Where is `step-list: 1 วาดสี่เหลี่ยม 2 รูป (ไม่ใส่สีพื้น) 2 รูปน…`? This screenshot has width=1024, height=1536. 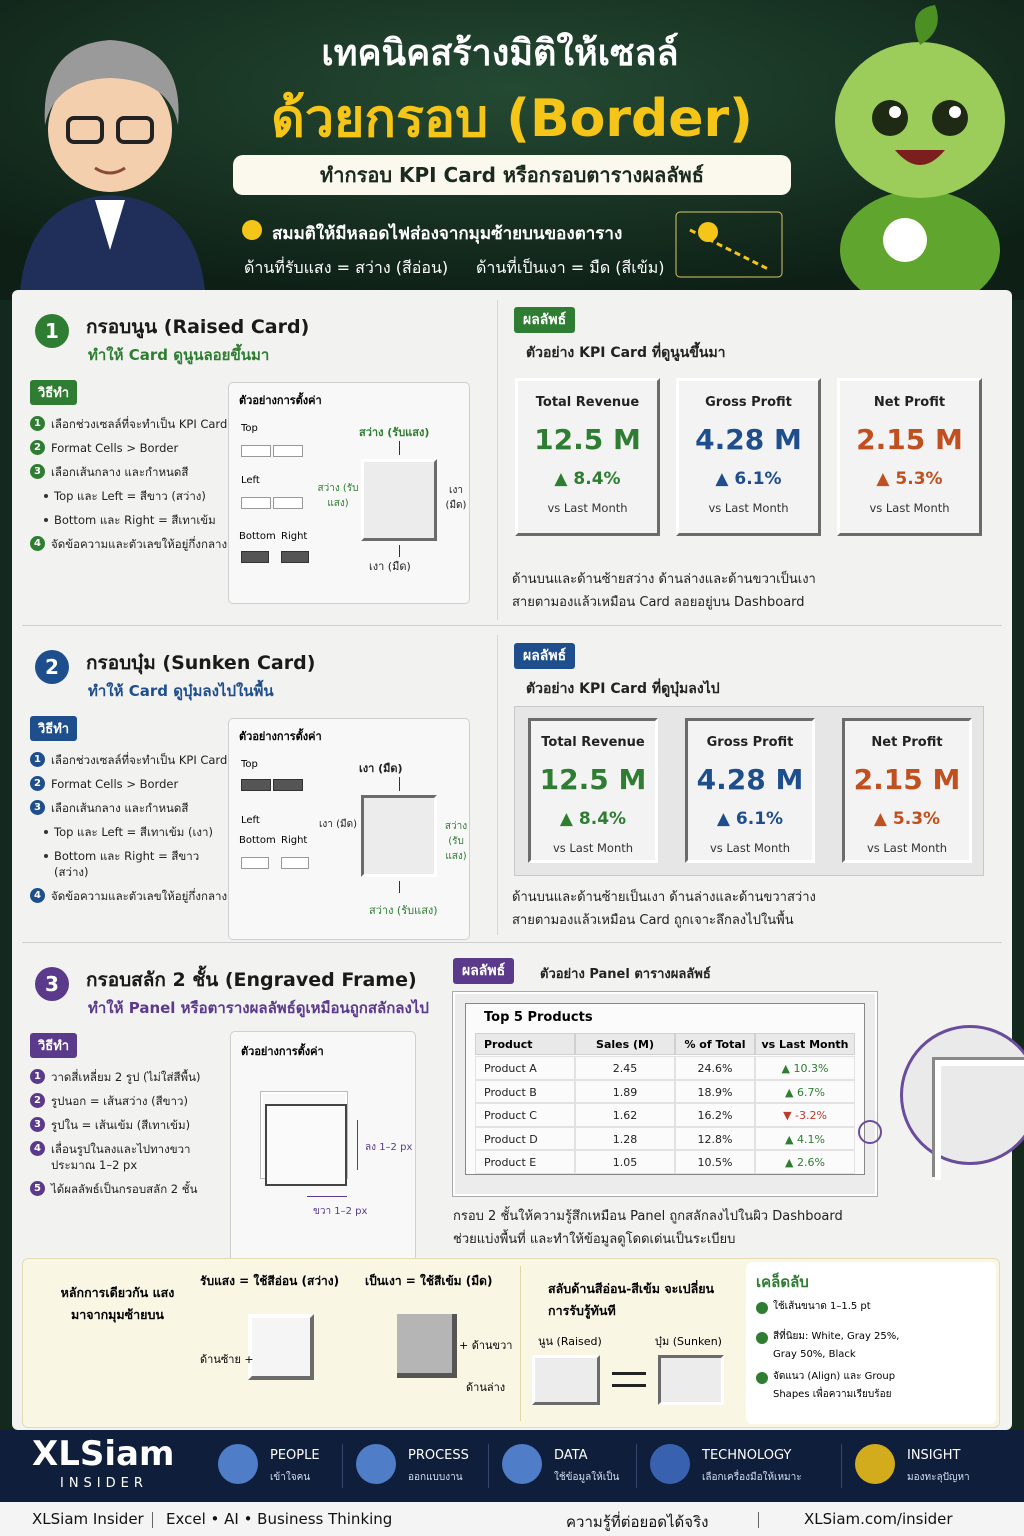
step-list: 1 วาดสี่เหลี่ยม 2 รูป (ไม่ใส่สีพื้น) 2 รูปน… is located at coordinates (122, 1133).